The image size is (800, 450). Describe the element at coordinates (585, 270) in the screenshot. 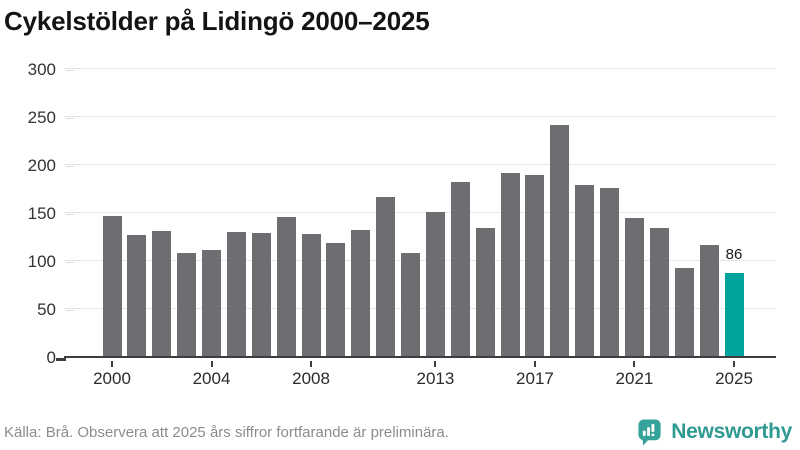

I see `bar-2019` at that location.